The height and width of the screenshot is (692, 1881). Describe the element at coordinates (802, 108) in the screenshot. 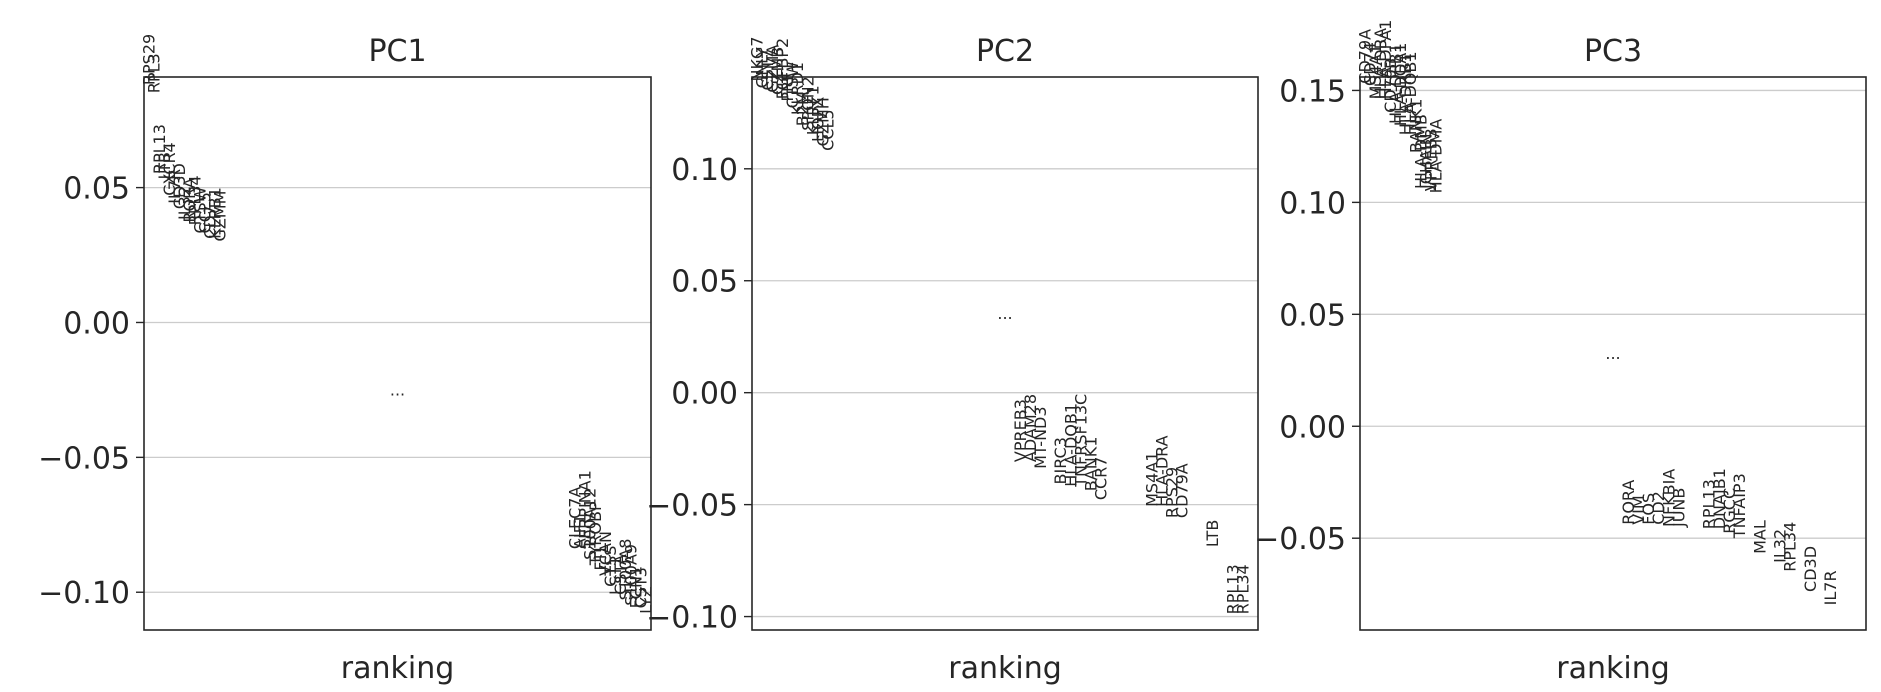

I see `pc2-gene-label: B2M` at that location.